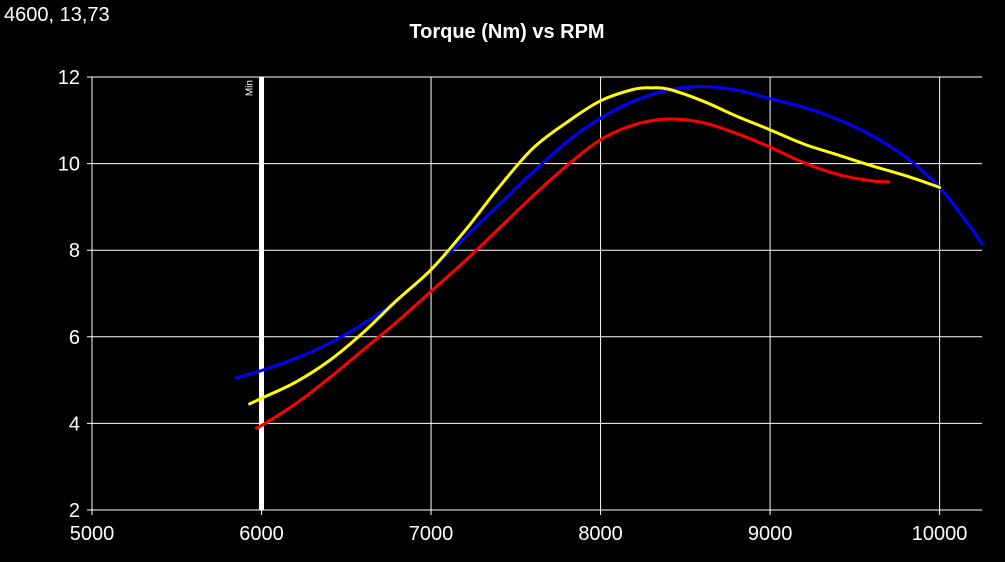 The height and width of the screenshot is (562, 1005). Describe the element at coordinates (250, 88) in the screenshot. I see `min-marker-label: Min` at that location.